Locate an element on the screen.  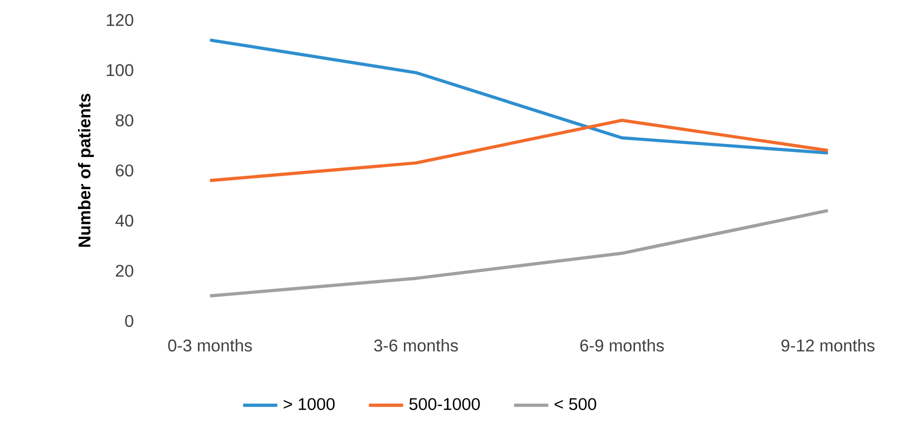
y-tick-label: 120 is located at coordinates (120, 20).